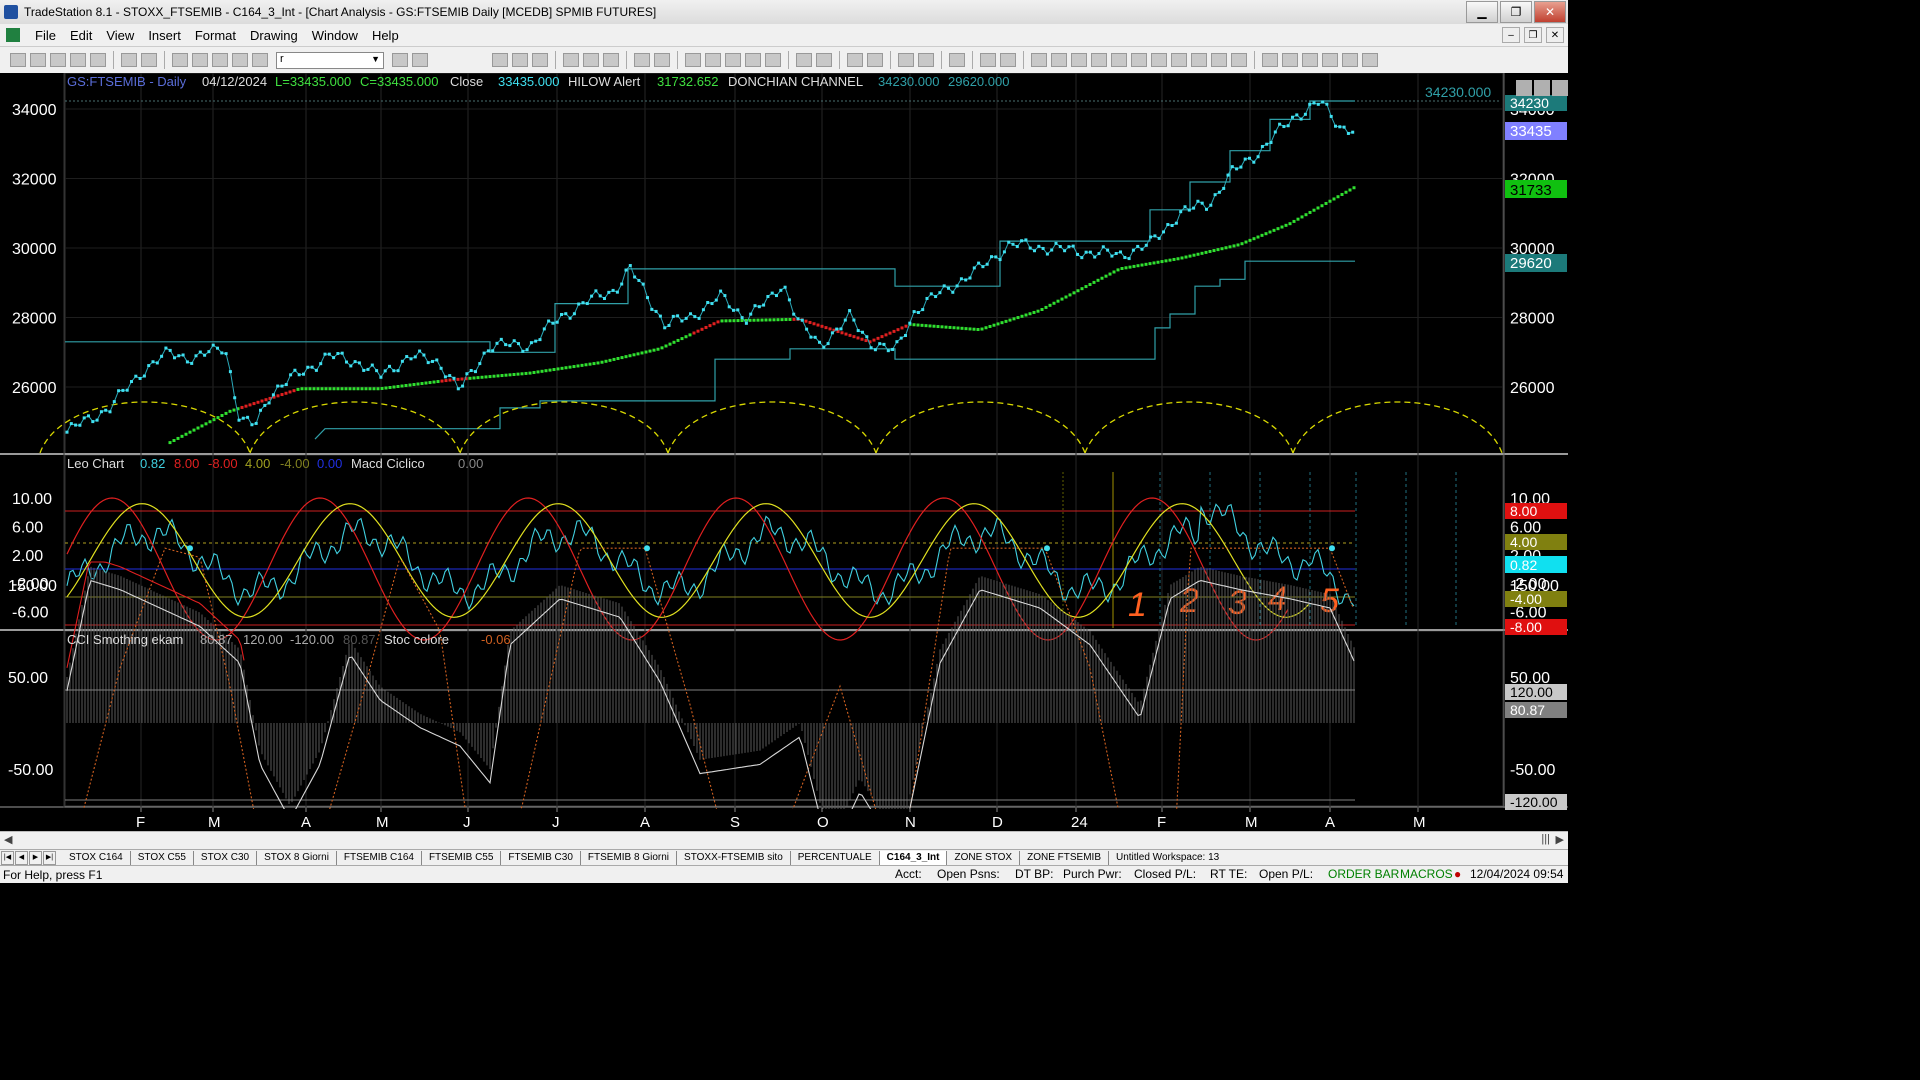  Describe the element at coordinates (1099, 60) in the screenshot. I see `speed-lines-icon` at that location.